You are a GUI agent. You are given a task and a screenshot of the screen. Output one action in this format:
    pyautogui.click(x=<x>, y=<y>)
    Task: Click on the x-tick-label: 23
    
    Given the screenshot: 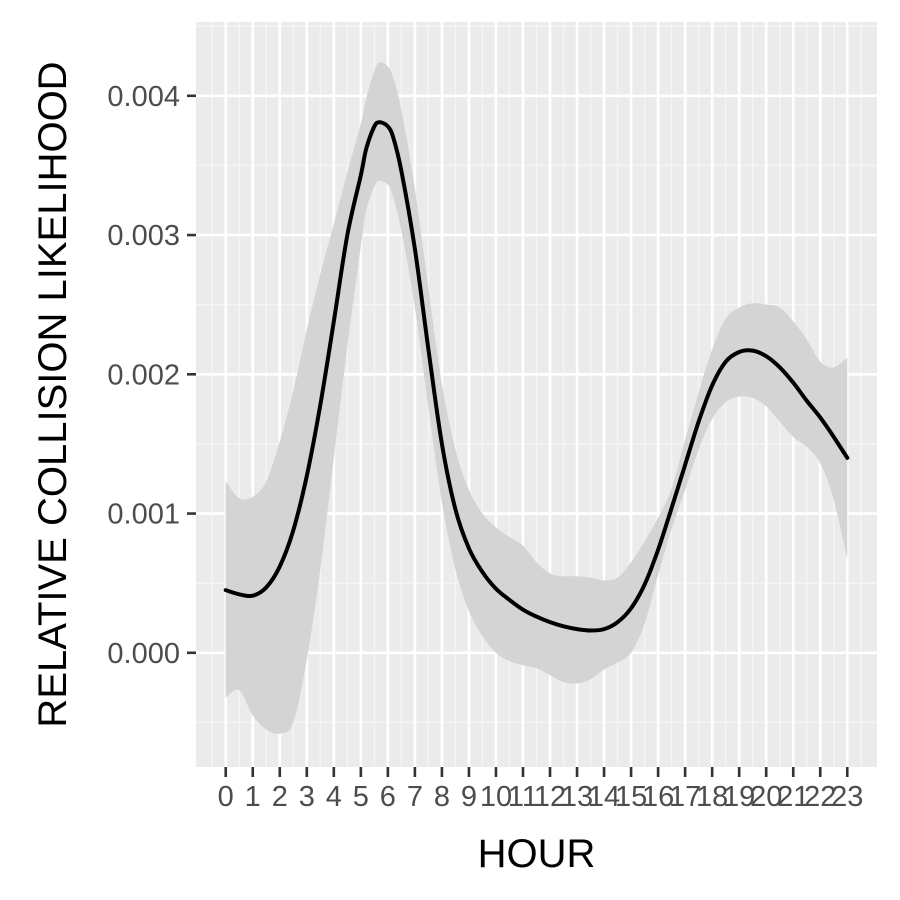 What is the action you would take?
    pyautogui.click(x=847, y=797)
    